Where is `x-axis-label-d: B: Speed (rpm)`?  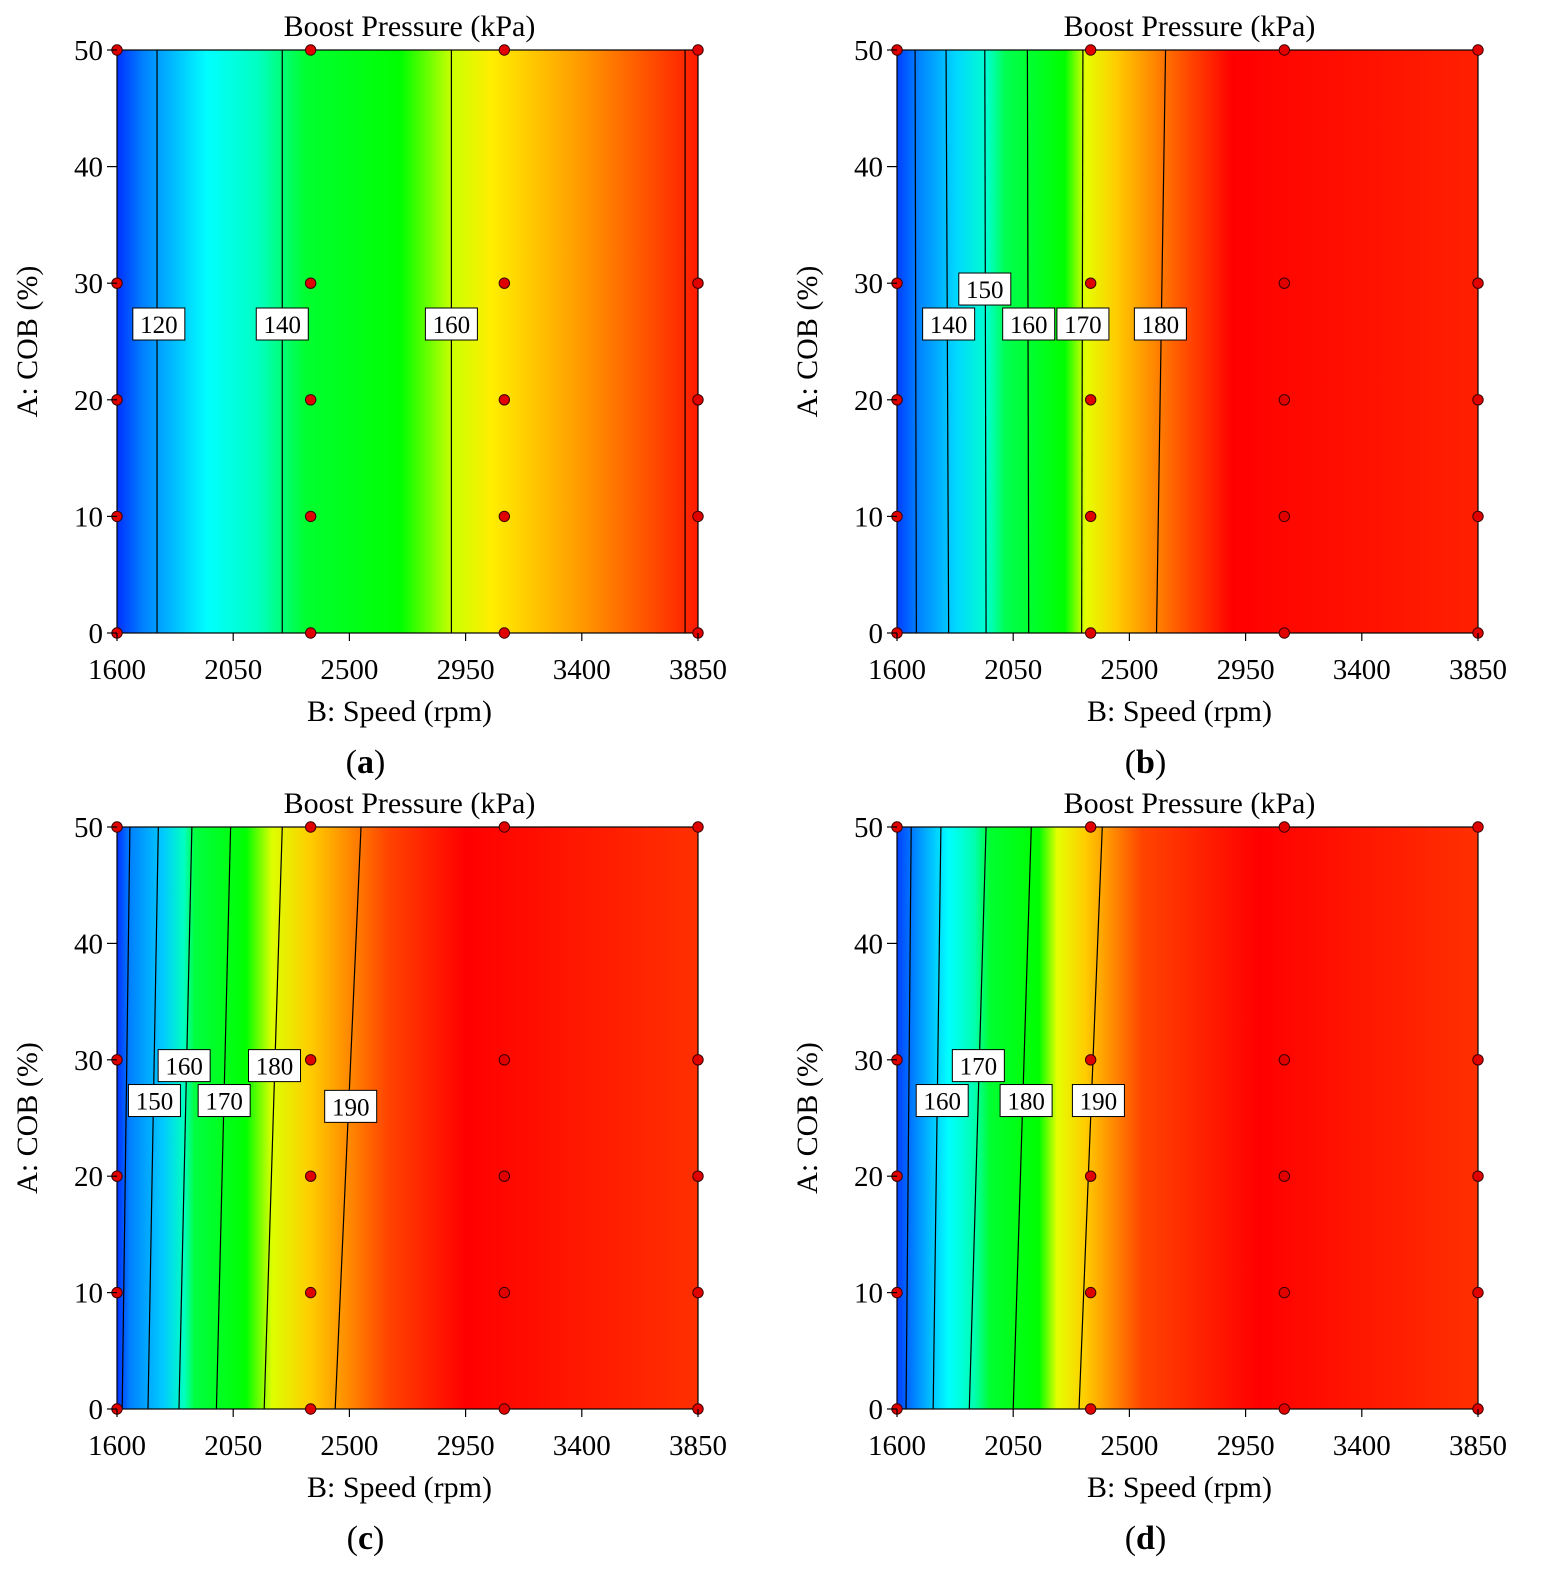
x-axis-label-d: B: Speed (rpm) is located at coordinates (1179, 1487).